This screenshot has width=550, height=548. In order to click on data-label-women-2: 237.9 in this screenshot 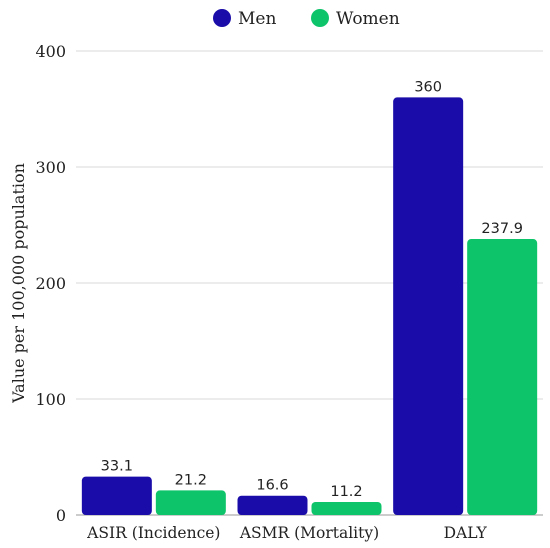, I will do `click(502, 229)`.